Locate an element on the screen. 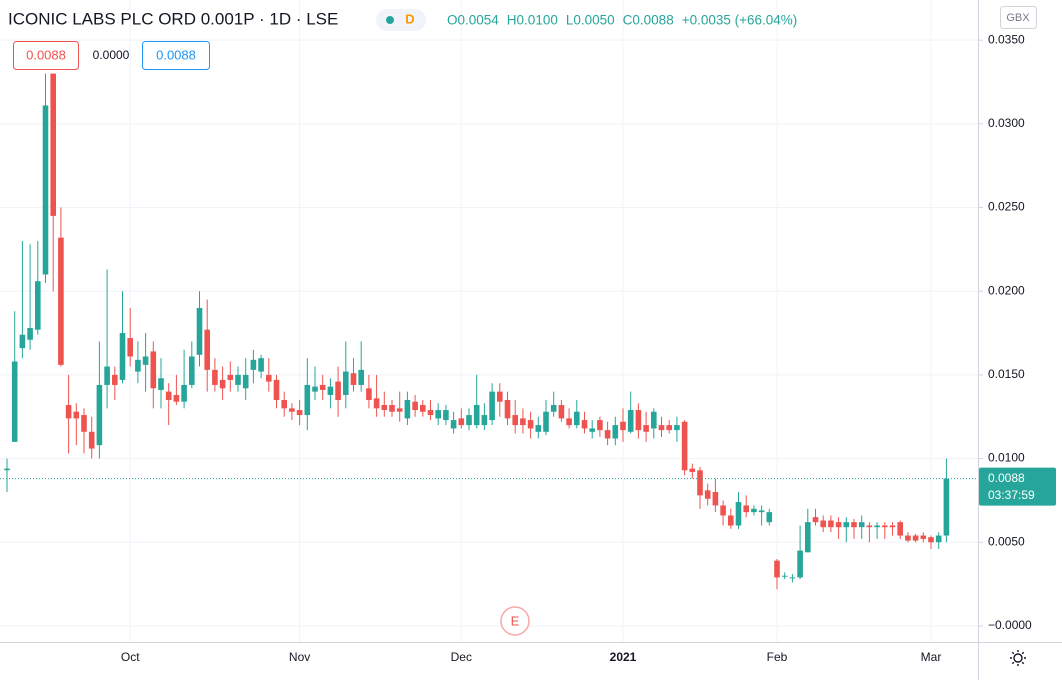 The width and height of the screenshot is (1062, 680). currency-box is located at coordinates (1018, 17).